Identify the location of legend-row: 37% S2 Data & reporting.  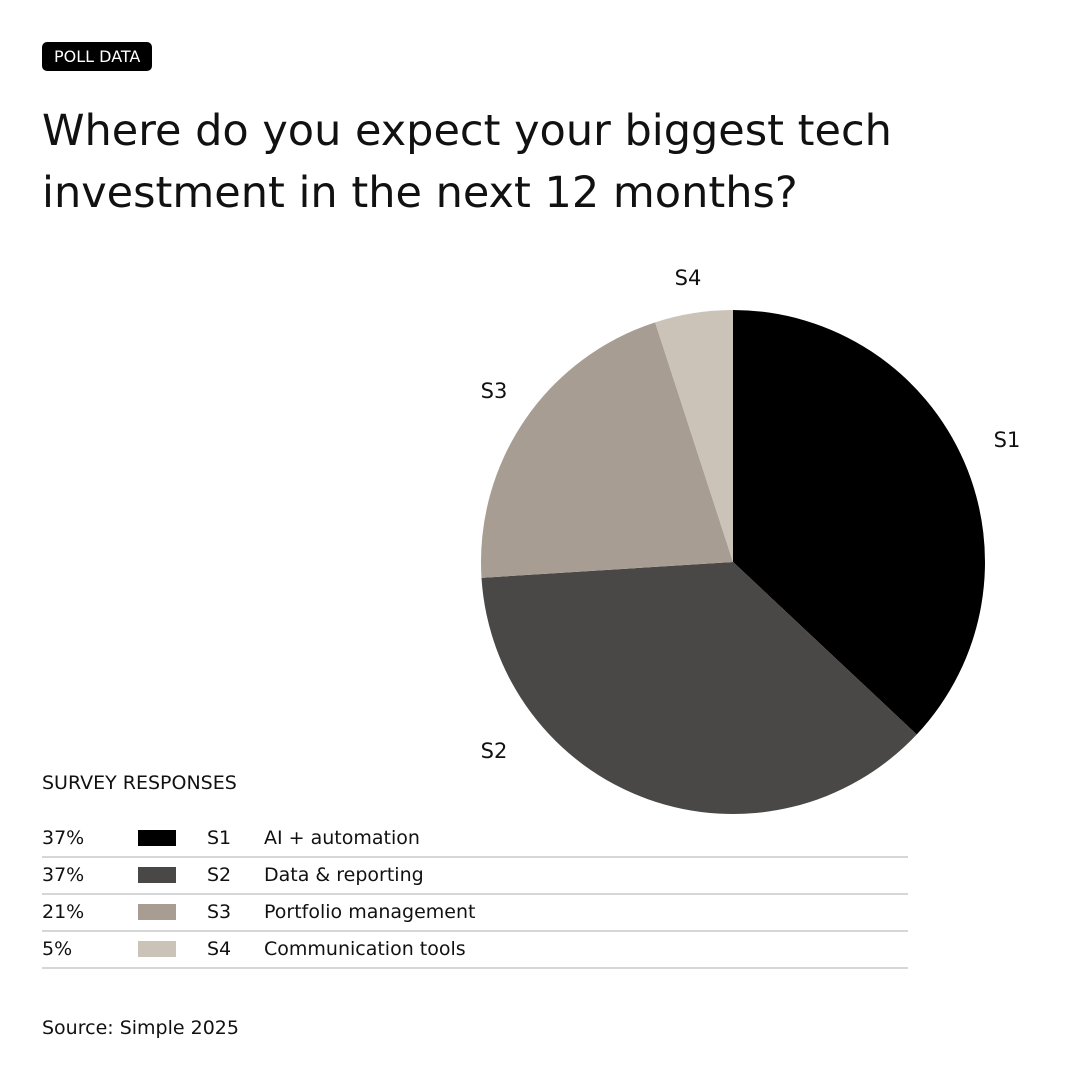
(475, 876).